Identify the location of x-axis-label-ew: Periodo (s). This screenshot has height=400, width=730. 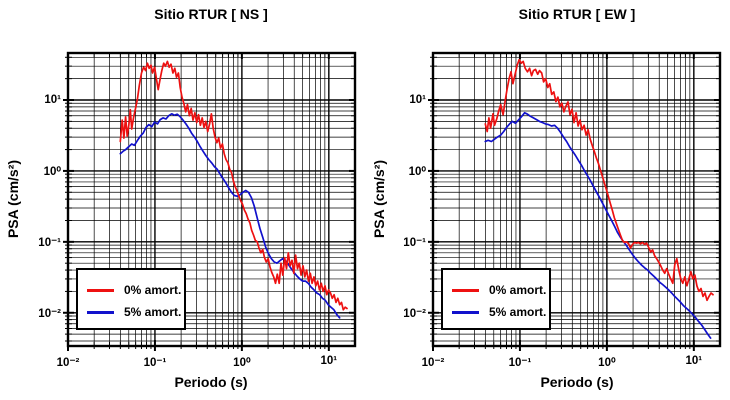
(577, 382).